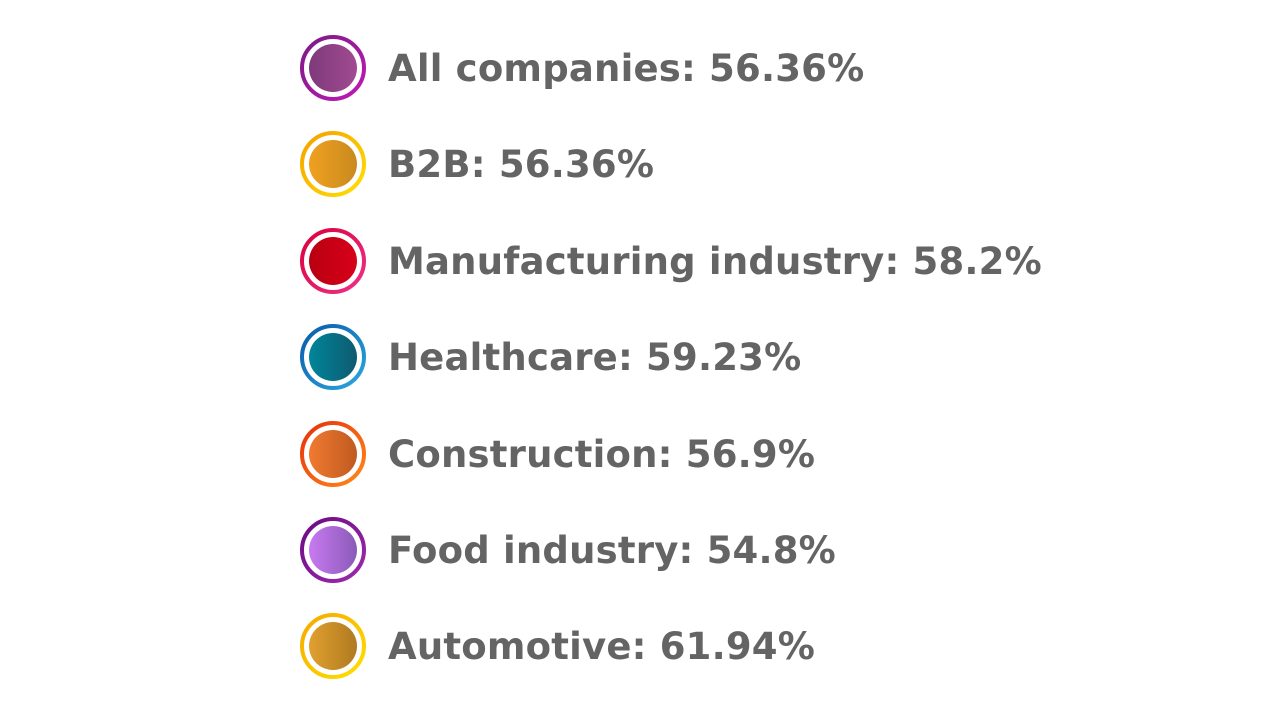 The height and width of the screenshot is (720, 1280). I want to click on legend-item: Automotive: 61.94%, so click(557, 646).